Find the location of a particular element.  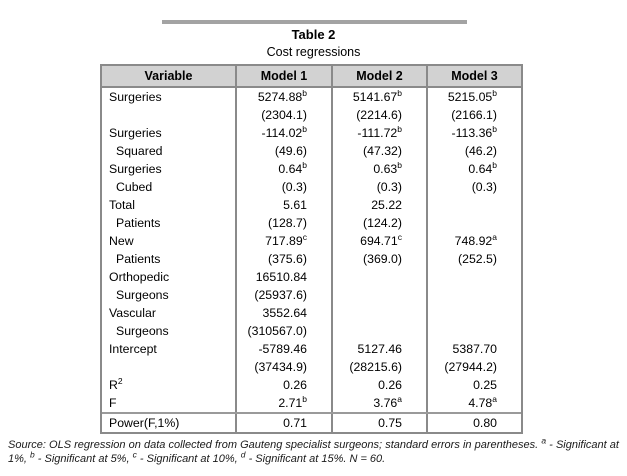

table-row: Orthopedic 16510.84 is located at coordinates (311, 277).